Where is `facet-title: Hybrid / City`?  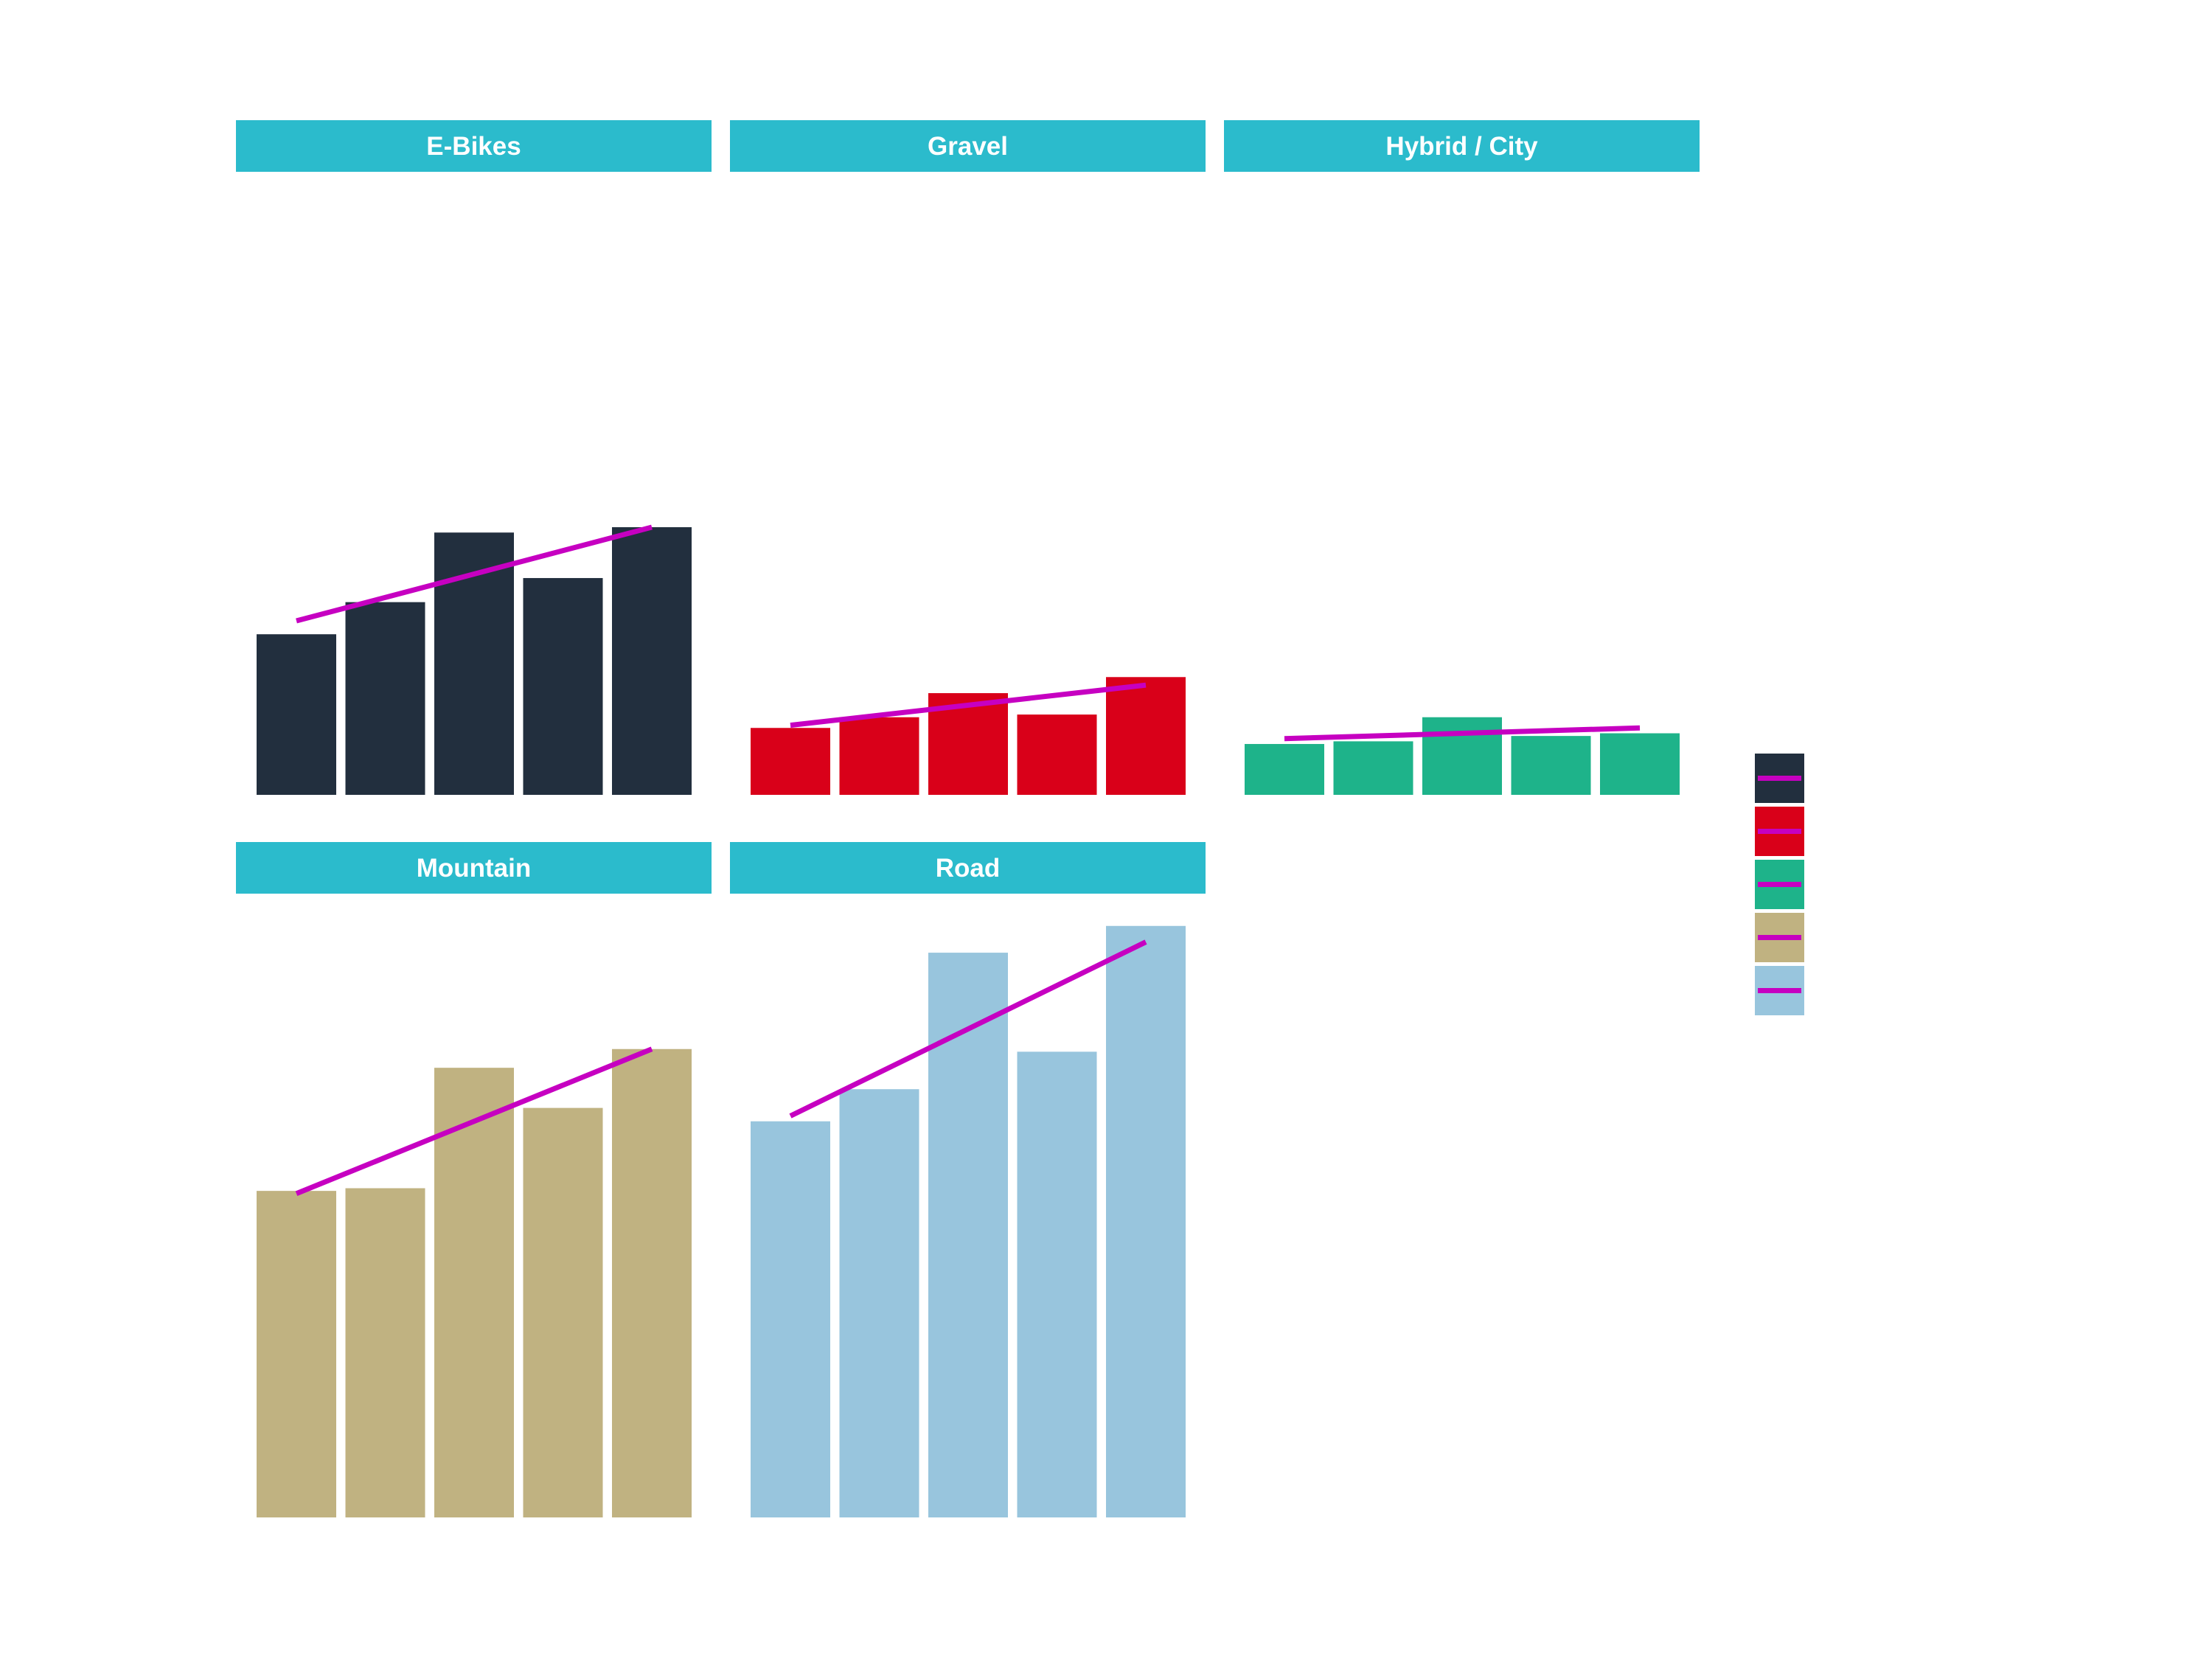
facet-title: Hybrid / City is located at coordinates (1461, 146).